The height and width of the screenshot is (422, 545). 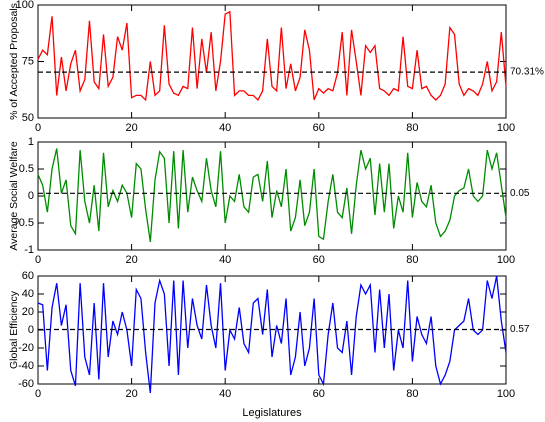 I want to click on y-tick-label: 1, so click(x=31, y=142).